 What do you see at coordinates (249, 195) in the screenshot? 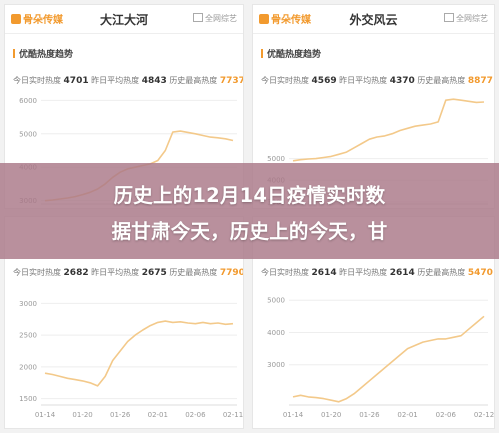
I see `headline-line-1: 历史上的12月14日疫情实时数` at bounding box center [249, 195].